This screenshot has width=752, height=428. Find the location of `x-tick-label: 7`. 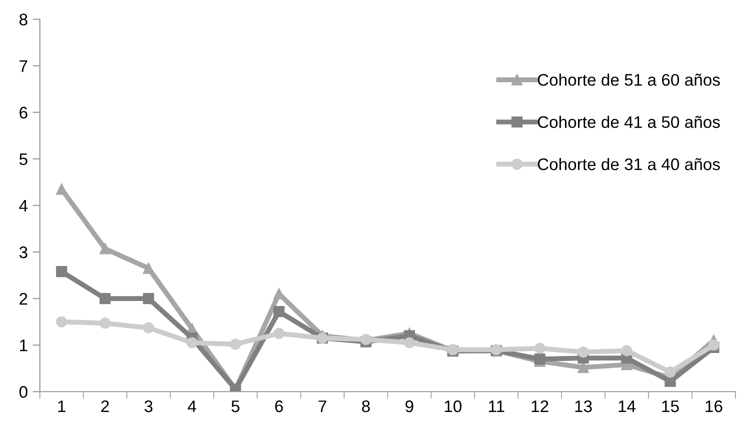

x-tick-label: 7 is located at coordinates (322, 406).